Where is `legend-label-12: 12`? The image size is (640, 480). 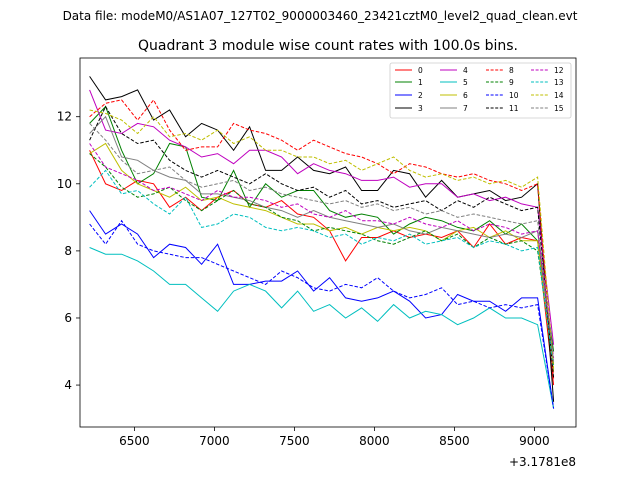 legend-label-12: 12 is located at coordinates (559, 70).